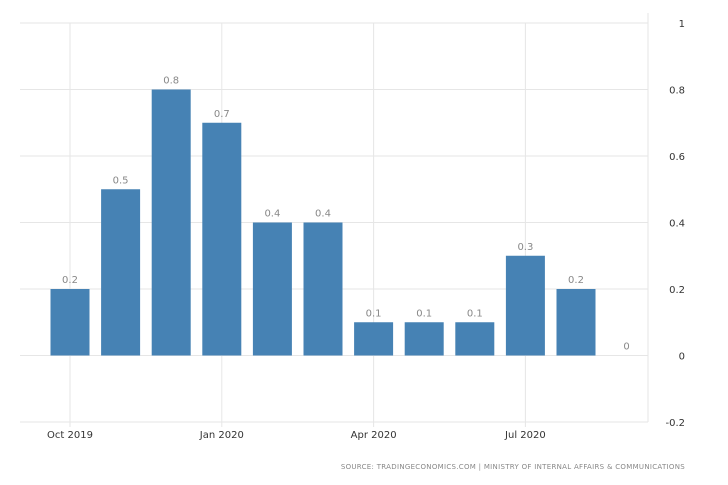  What do you see at coordinates (70, 435) in the screenshot?
I see `x-tick-label: Oct 2019` at bounding box center [70, 435].